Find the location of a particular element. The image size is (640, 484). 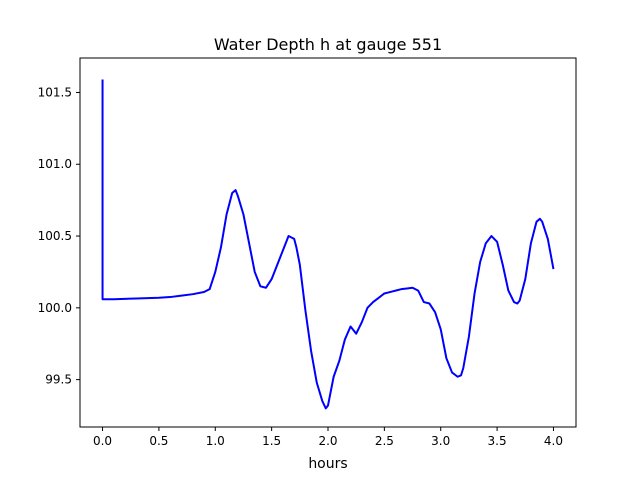

y-axis: 99.5 100.0 100.5 101.0 101.5 is located at coordinates (59, 236).